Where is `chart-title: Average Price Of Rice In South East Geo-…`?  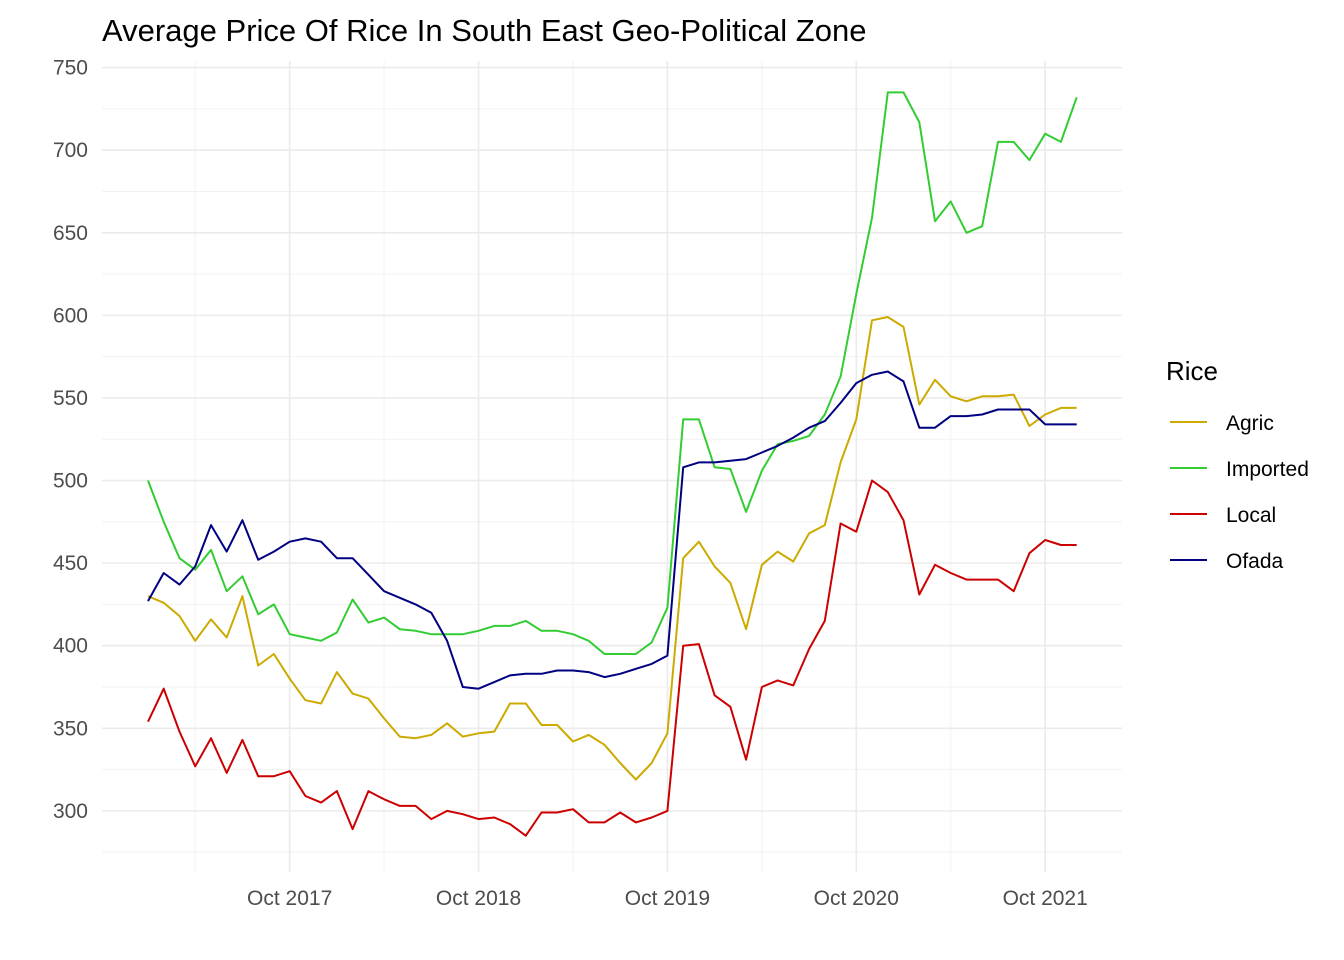 chart-title: Average Price Of Rice In South East Geo-… is located at coordinates (484, 30).